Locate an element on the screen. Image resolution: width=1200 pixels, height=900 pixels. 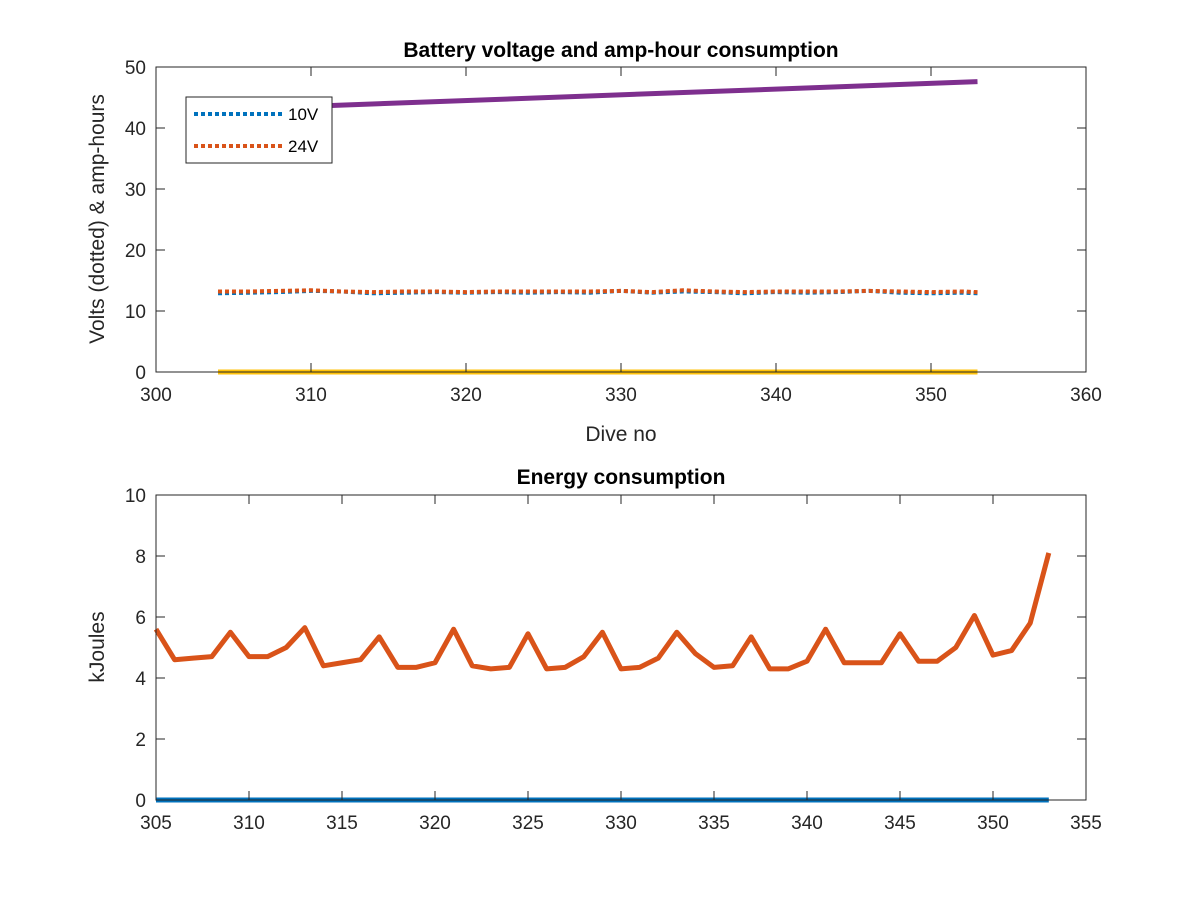
energy-chart-x-tick-label: 340 is located at coordinates (807, 823).